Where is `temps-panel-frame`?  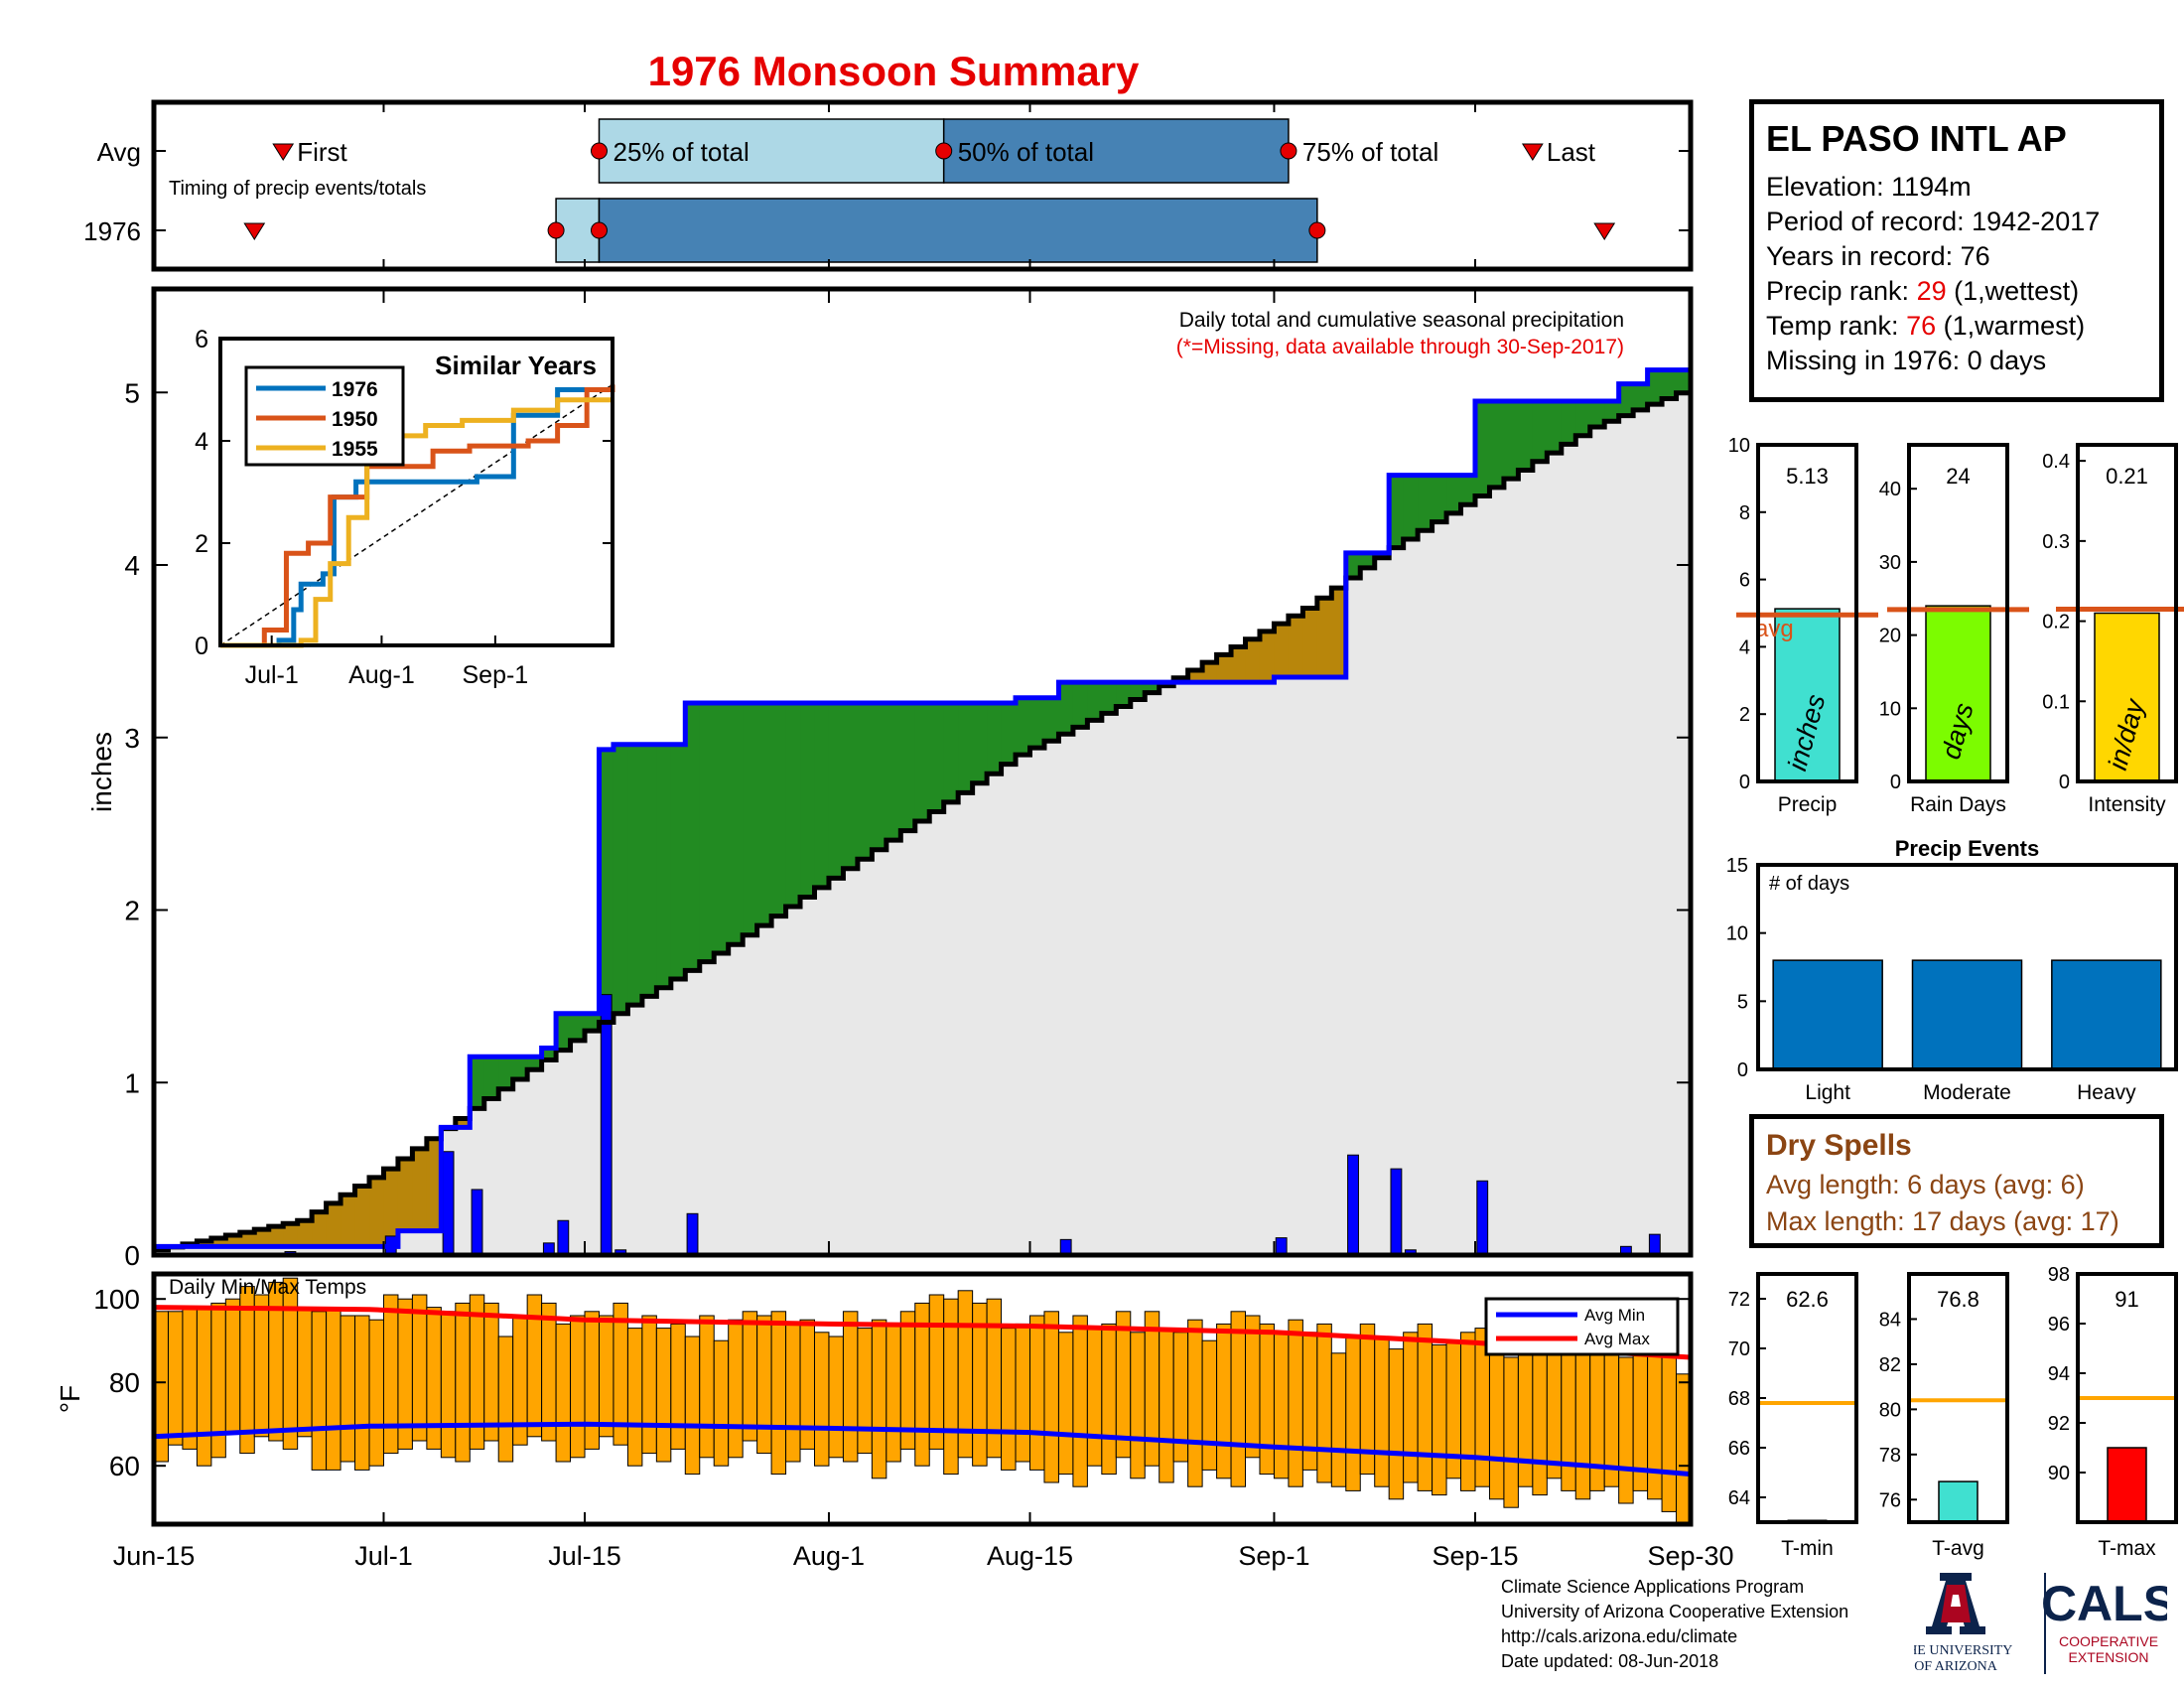 temps-panel-frame is located at coordinates (922, 1399).